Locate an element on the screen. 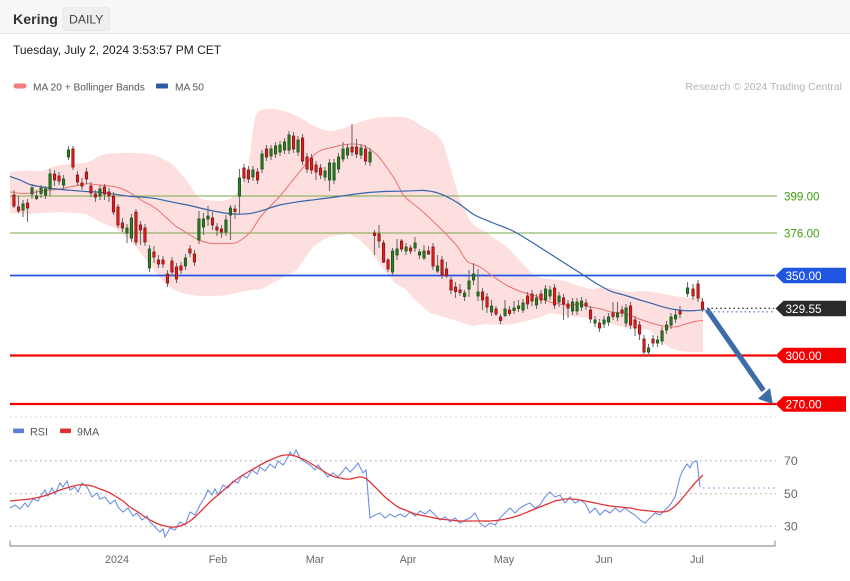 The width and height of the screenshot is (850, 581). svg-text: May is located at coordinates (504, 560).